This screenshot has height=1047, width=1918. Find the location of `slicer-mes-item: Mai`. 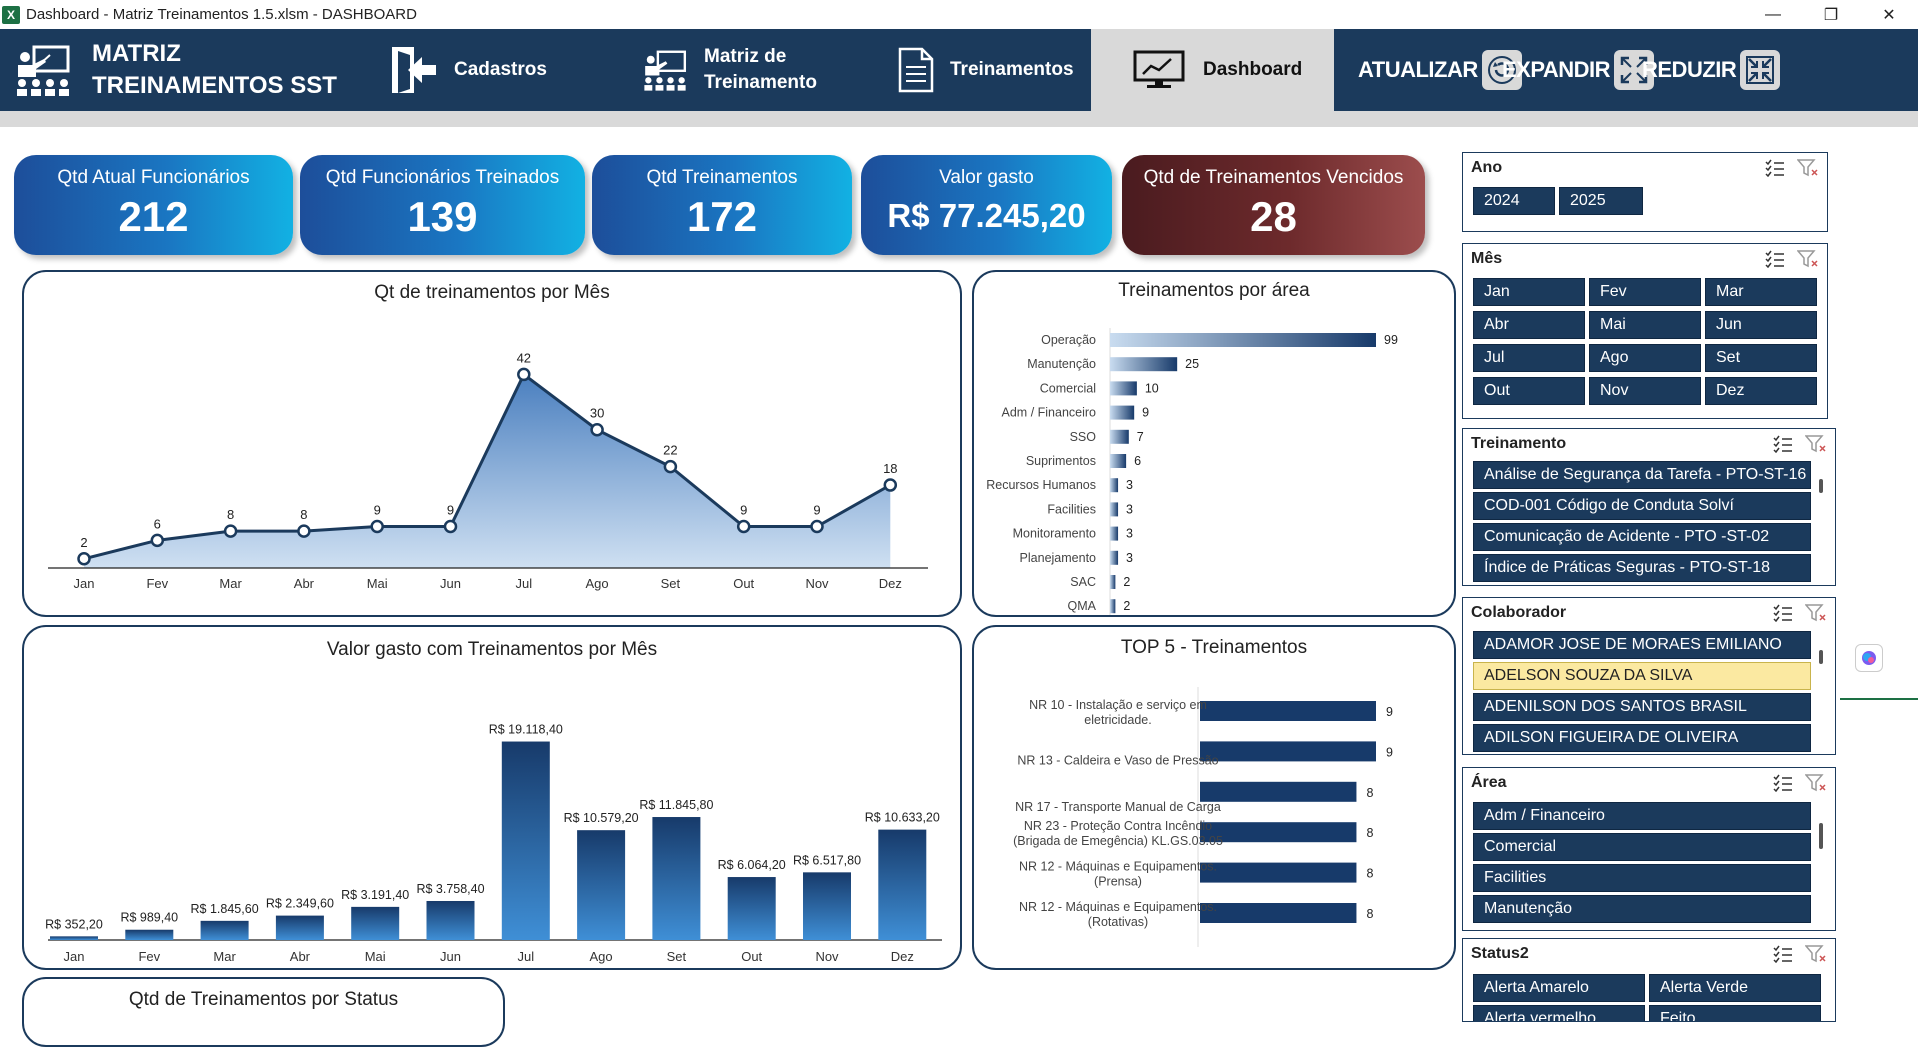

slicer-mes-item: Mai is located at coordinates (1645, 325).